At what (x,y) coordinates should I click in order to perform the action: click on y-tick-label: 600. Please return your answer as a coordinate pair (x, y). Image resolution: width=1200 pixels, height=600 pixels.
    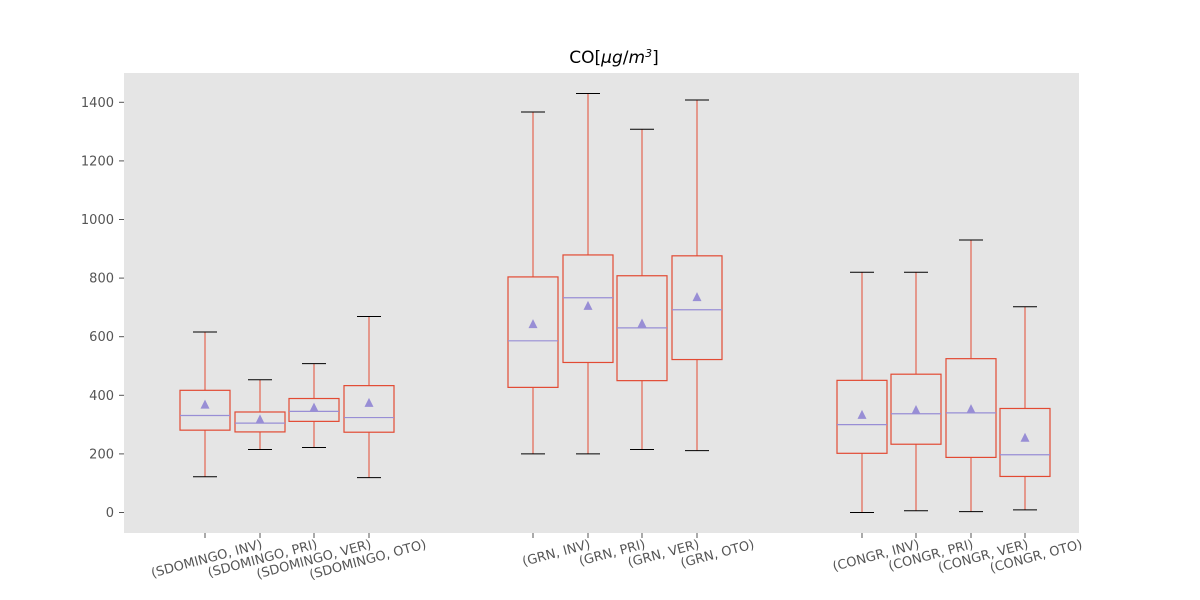
    Looking at the image, I should click on (101, 337).